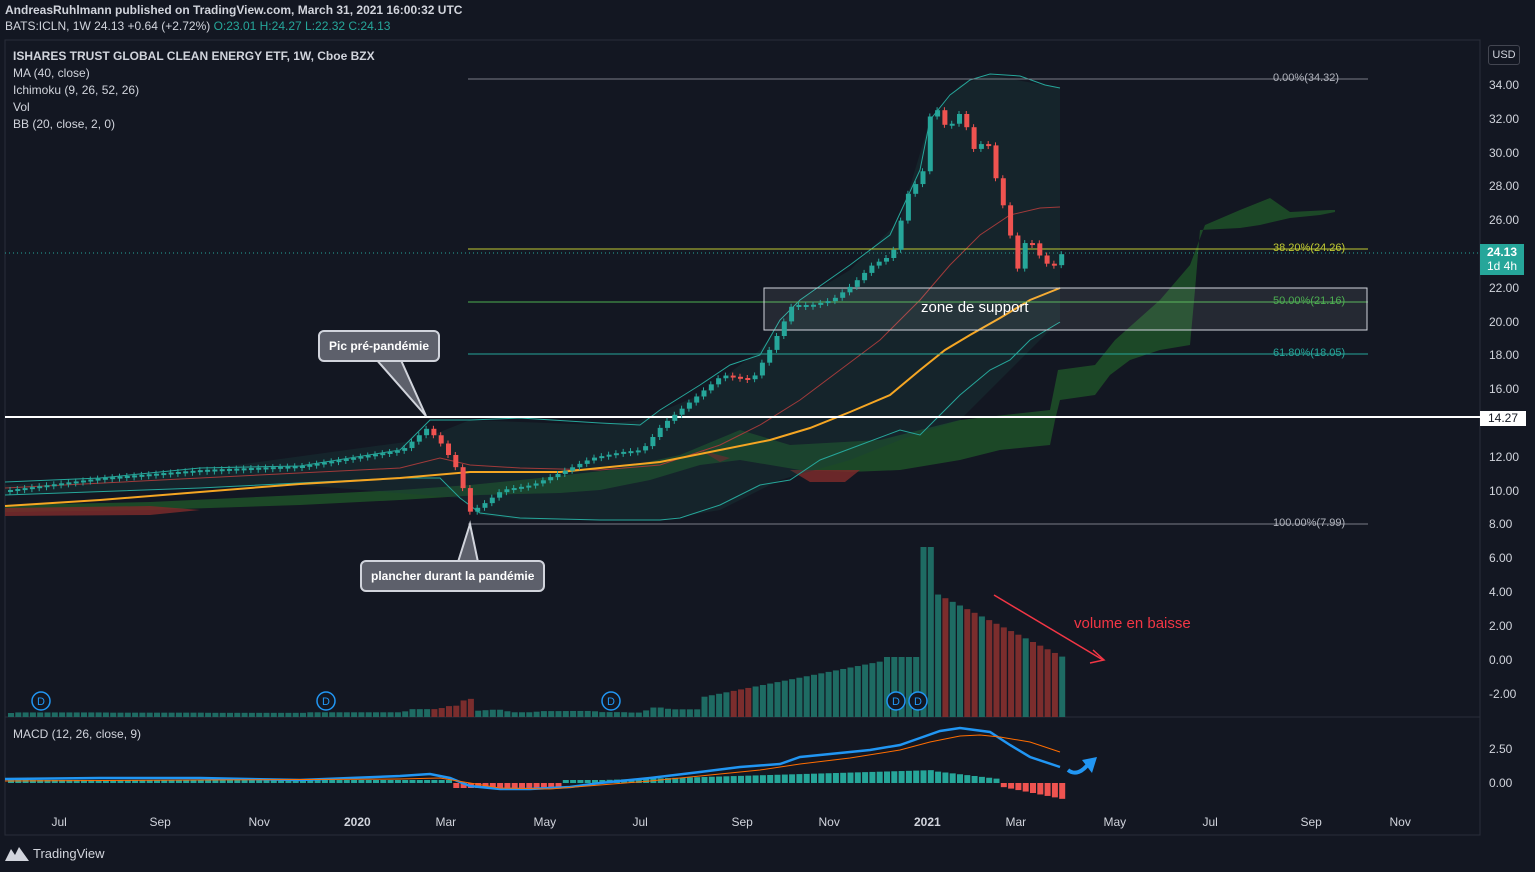  Describe the element at coordinates (1504, 55) in the screenshot. I see `currency-button: USD` at that location.